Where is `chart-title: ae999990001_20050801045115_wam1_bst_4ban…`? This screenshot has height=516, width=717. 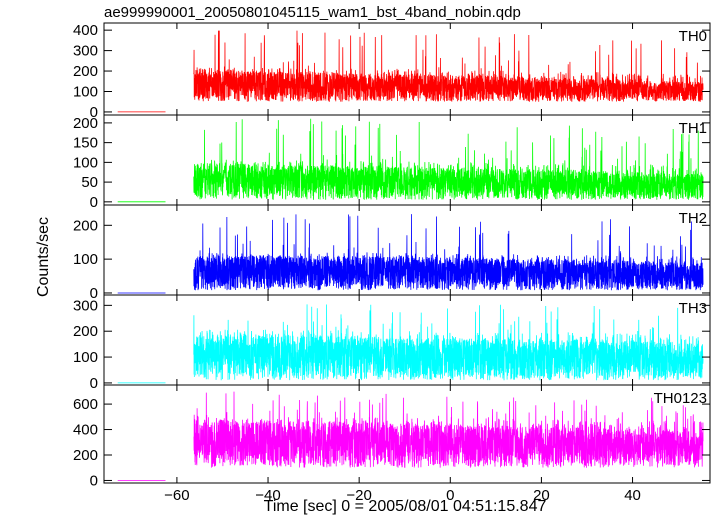
chart-title: ae999990001_20050801045115_wam1_bst_4ban… is located at coordinates (312, 12).